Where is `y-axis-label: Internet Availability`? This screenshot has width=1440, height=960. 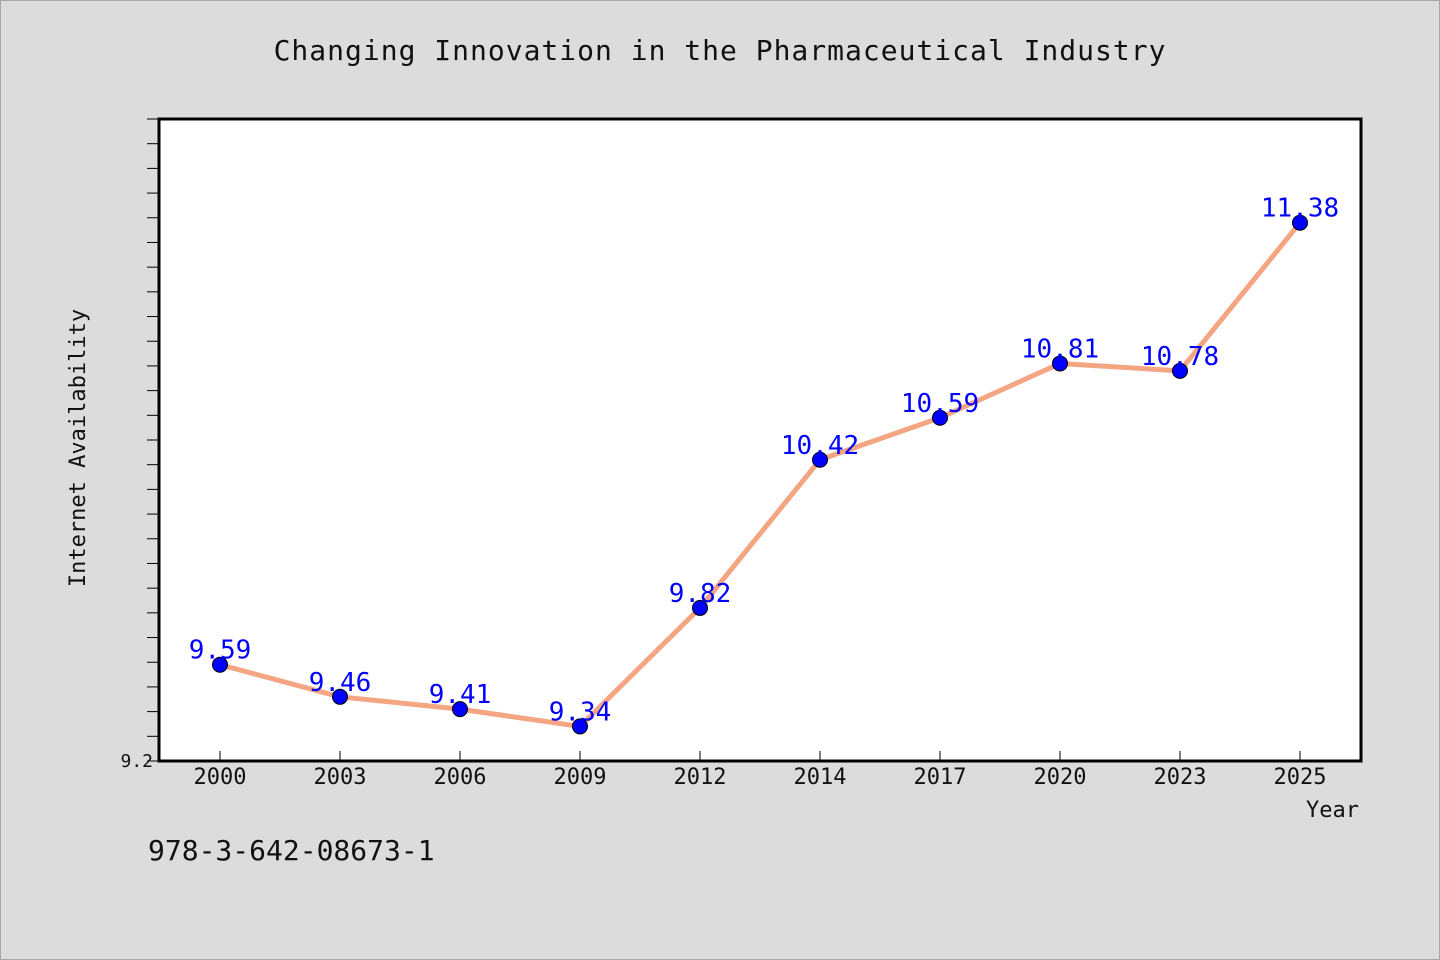 y-axis-label: Internet Availability is located at coordinates (78, 448).